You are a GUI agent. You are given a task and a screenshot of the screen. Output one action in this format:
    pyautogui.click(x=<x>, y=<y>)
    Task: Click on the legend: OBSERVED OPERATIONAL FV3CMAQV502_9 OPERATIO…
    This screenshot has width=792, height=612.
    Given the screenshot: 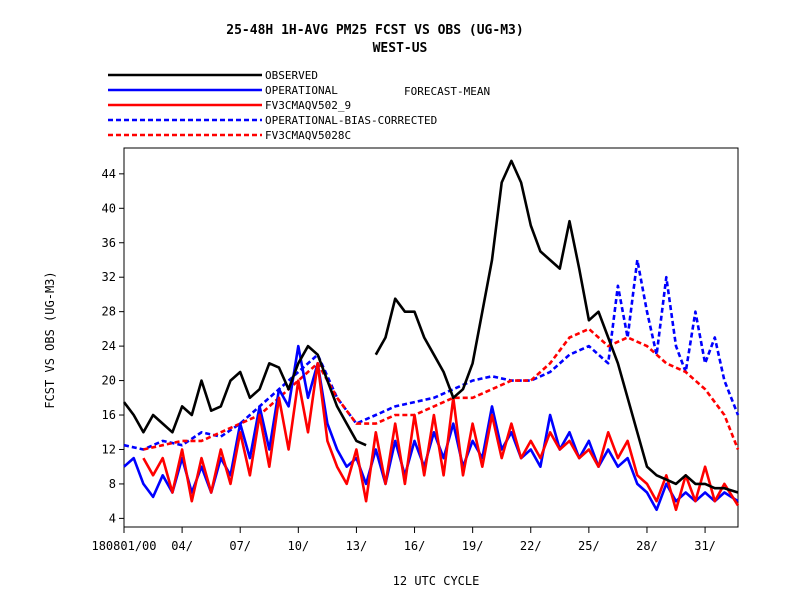 What is the action you would take?
    pyautogui.click(x=272, y=105)
    